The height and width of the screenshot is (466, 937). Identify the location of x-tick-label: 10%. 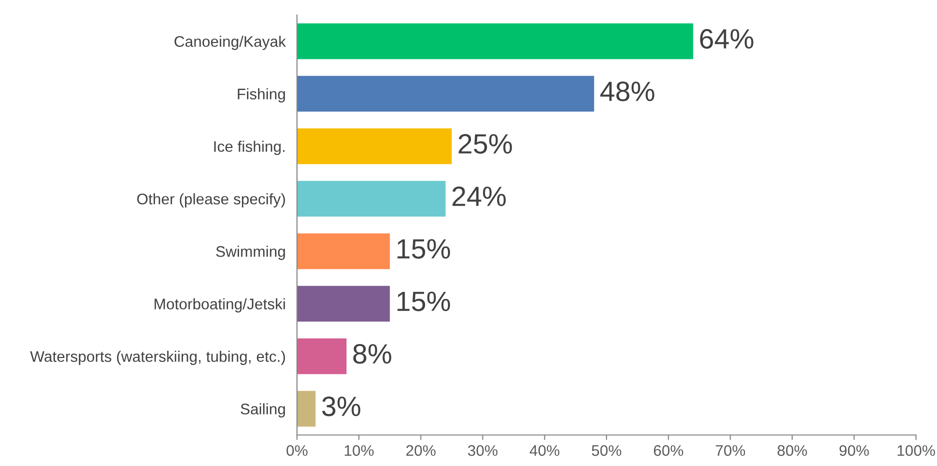
(359, 450).